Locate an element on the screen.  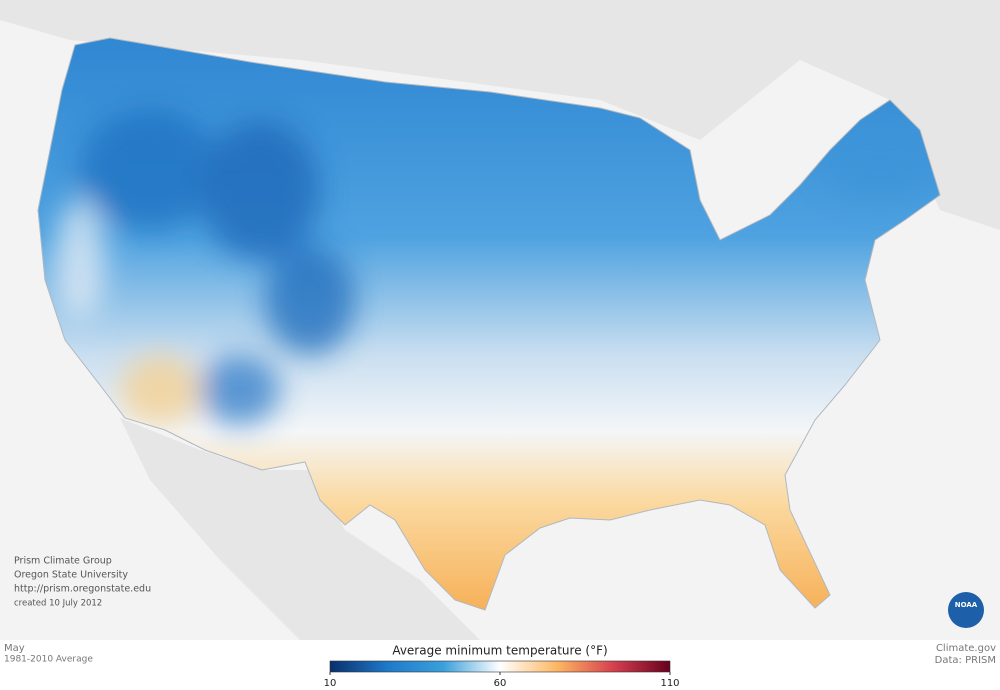
credit-line: Prism Climate Group is located at coordinates (63, 561).